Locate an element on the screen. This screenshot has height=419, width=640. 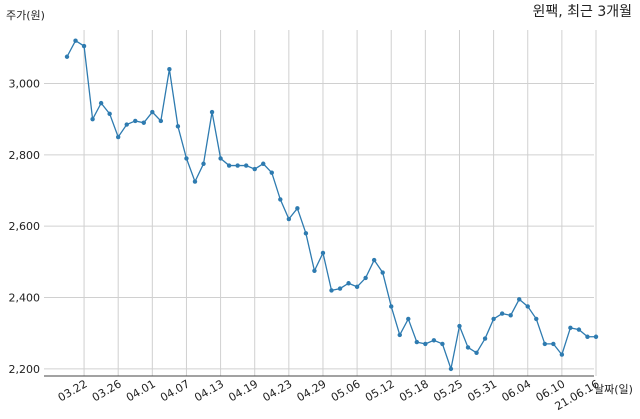
y-axis-title: 주가(원) is located at coordinates (25, 15).